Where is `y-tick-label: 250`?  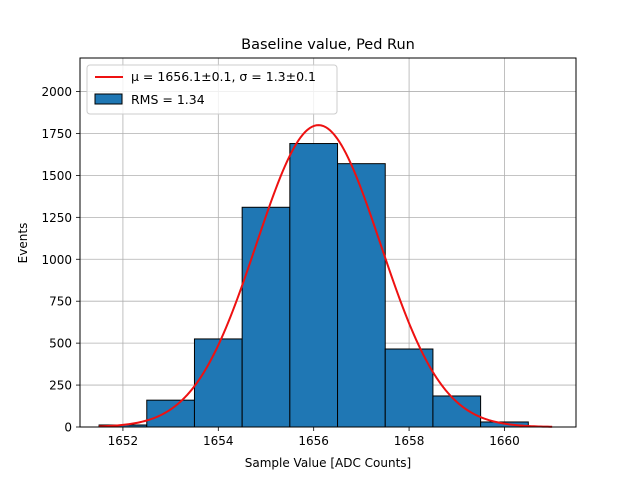
y-tick-label: 250 is located at coordinates (60, 386).